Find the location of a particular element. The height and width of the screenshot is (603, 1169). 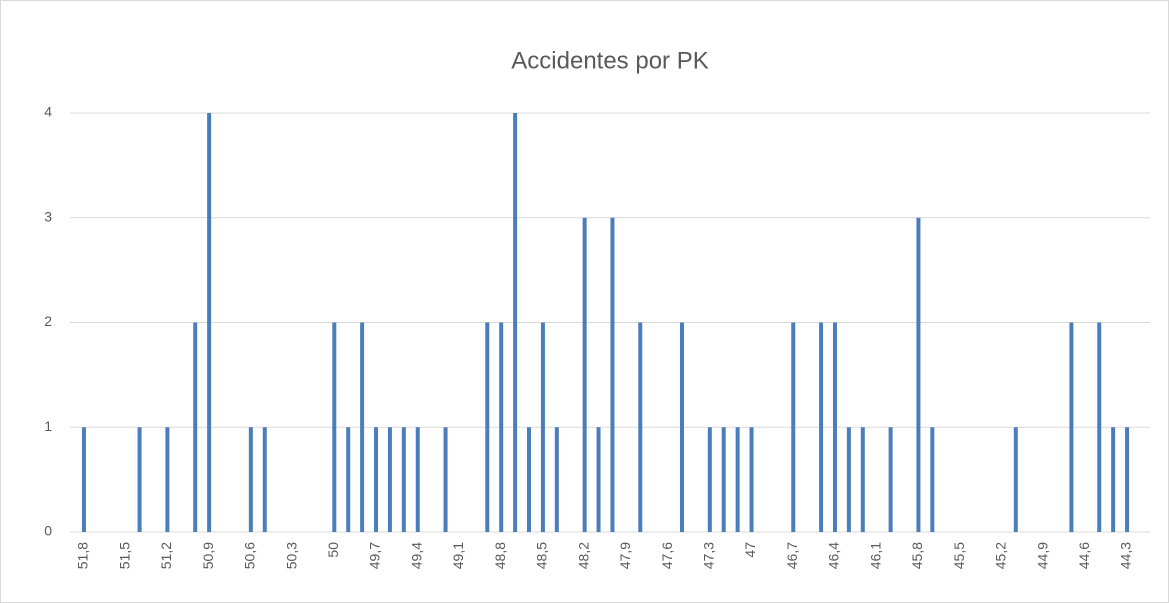

x-tick-label: 45,8 is located at coordinates (917, 555).